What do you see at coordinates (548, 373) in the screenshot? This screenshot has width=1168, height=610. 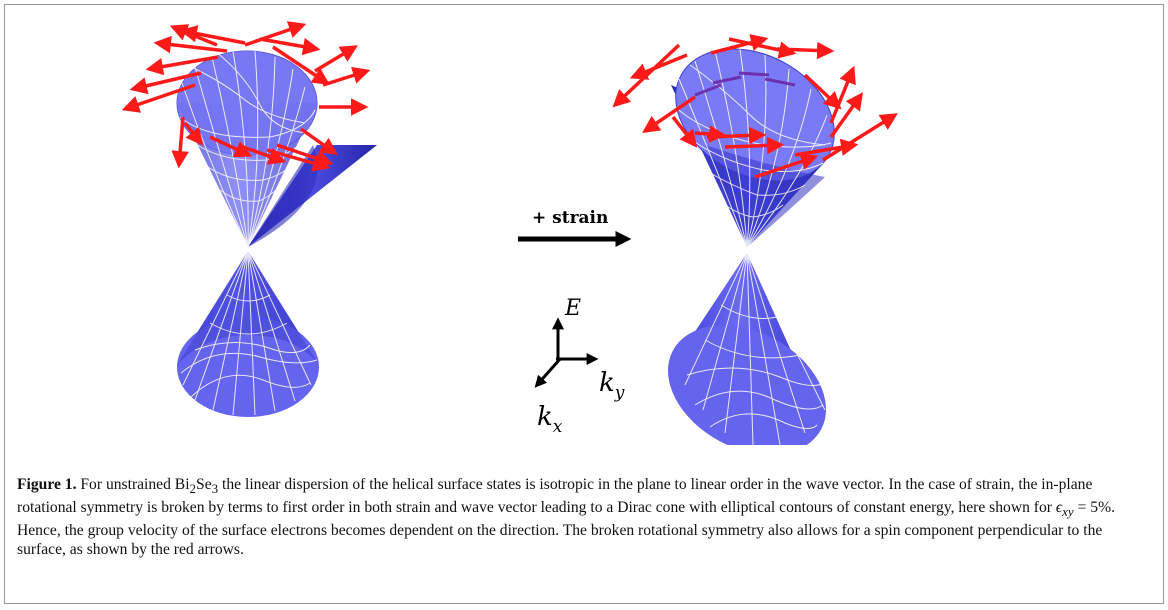 I see `kx-axis` at bounding box center [548, 373].